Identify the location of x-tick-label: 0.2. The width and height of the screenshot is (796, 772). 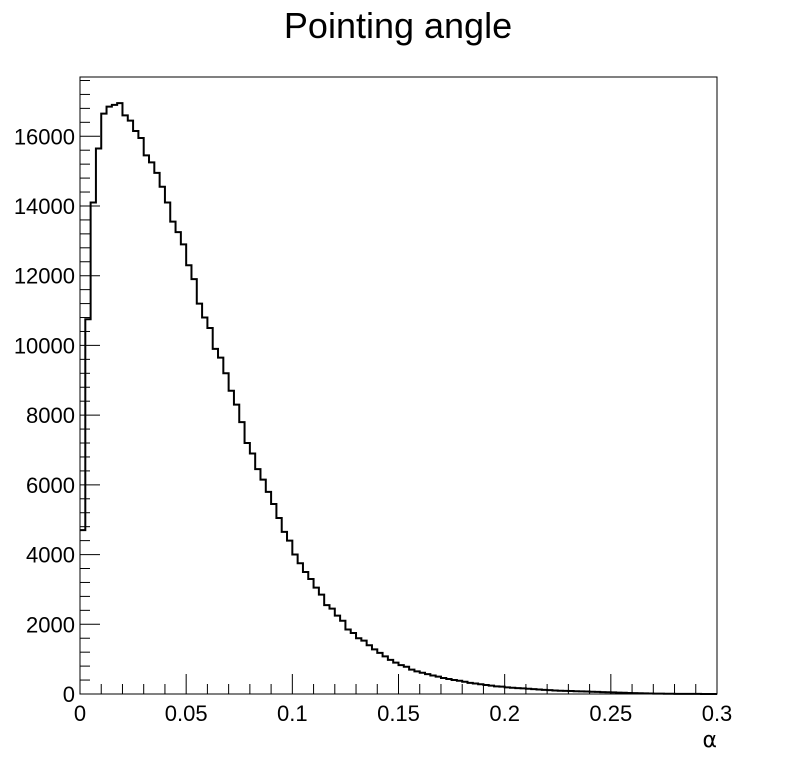
(504, 713).